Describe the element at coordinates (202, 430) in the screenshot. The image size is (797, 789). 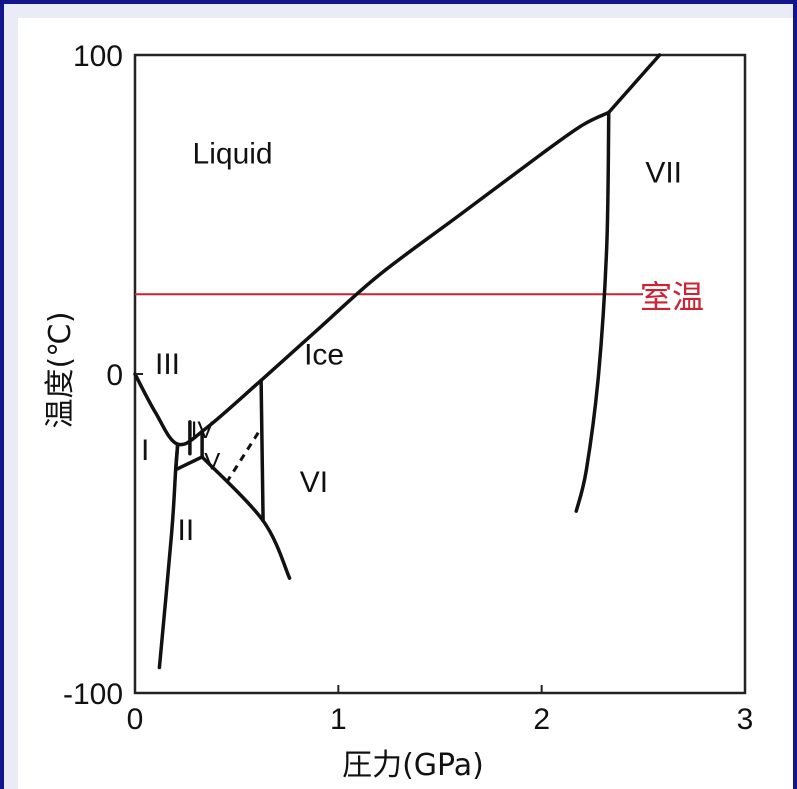
I see `region-label-7: IV` at that location.